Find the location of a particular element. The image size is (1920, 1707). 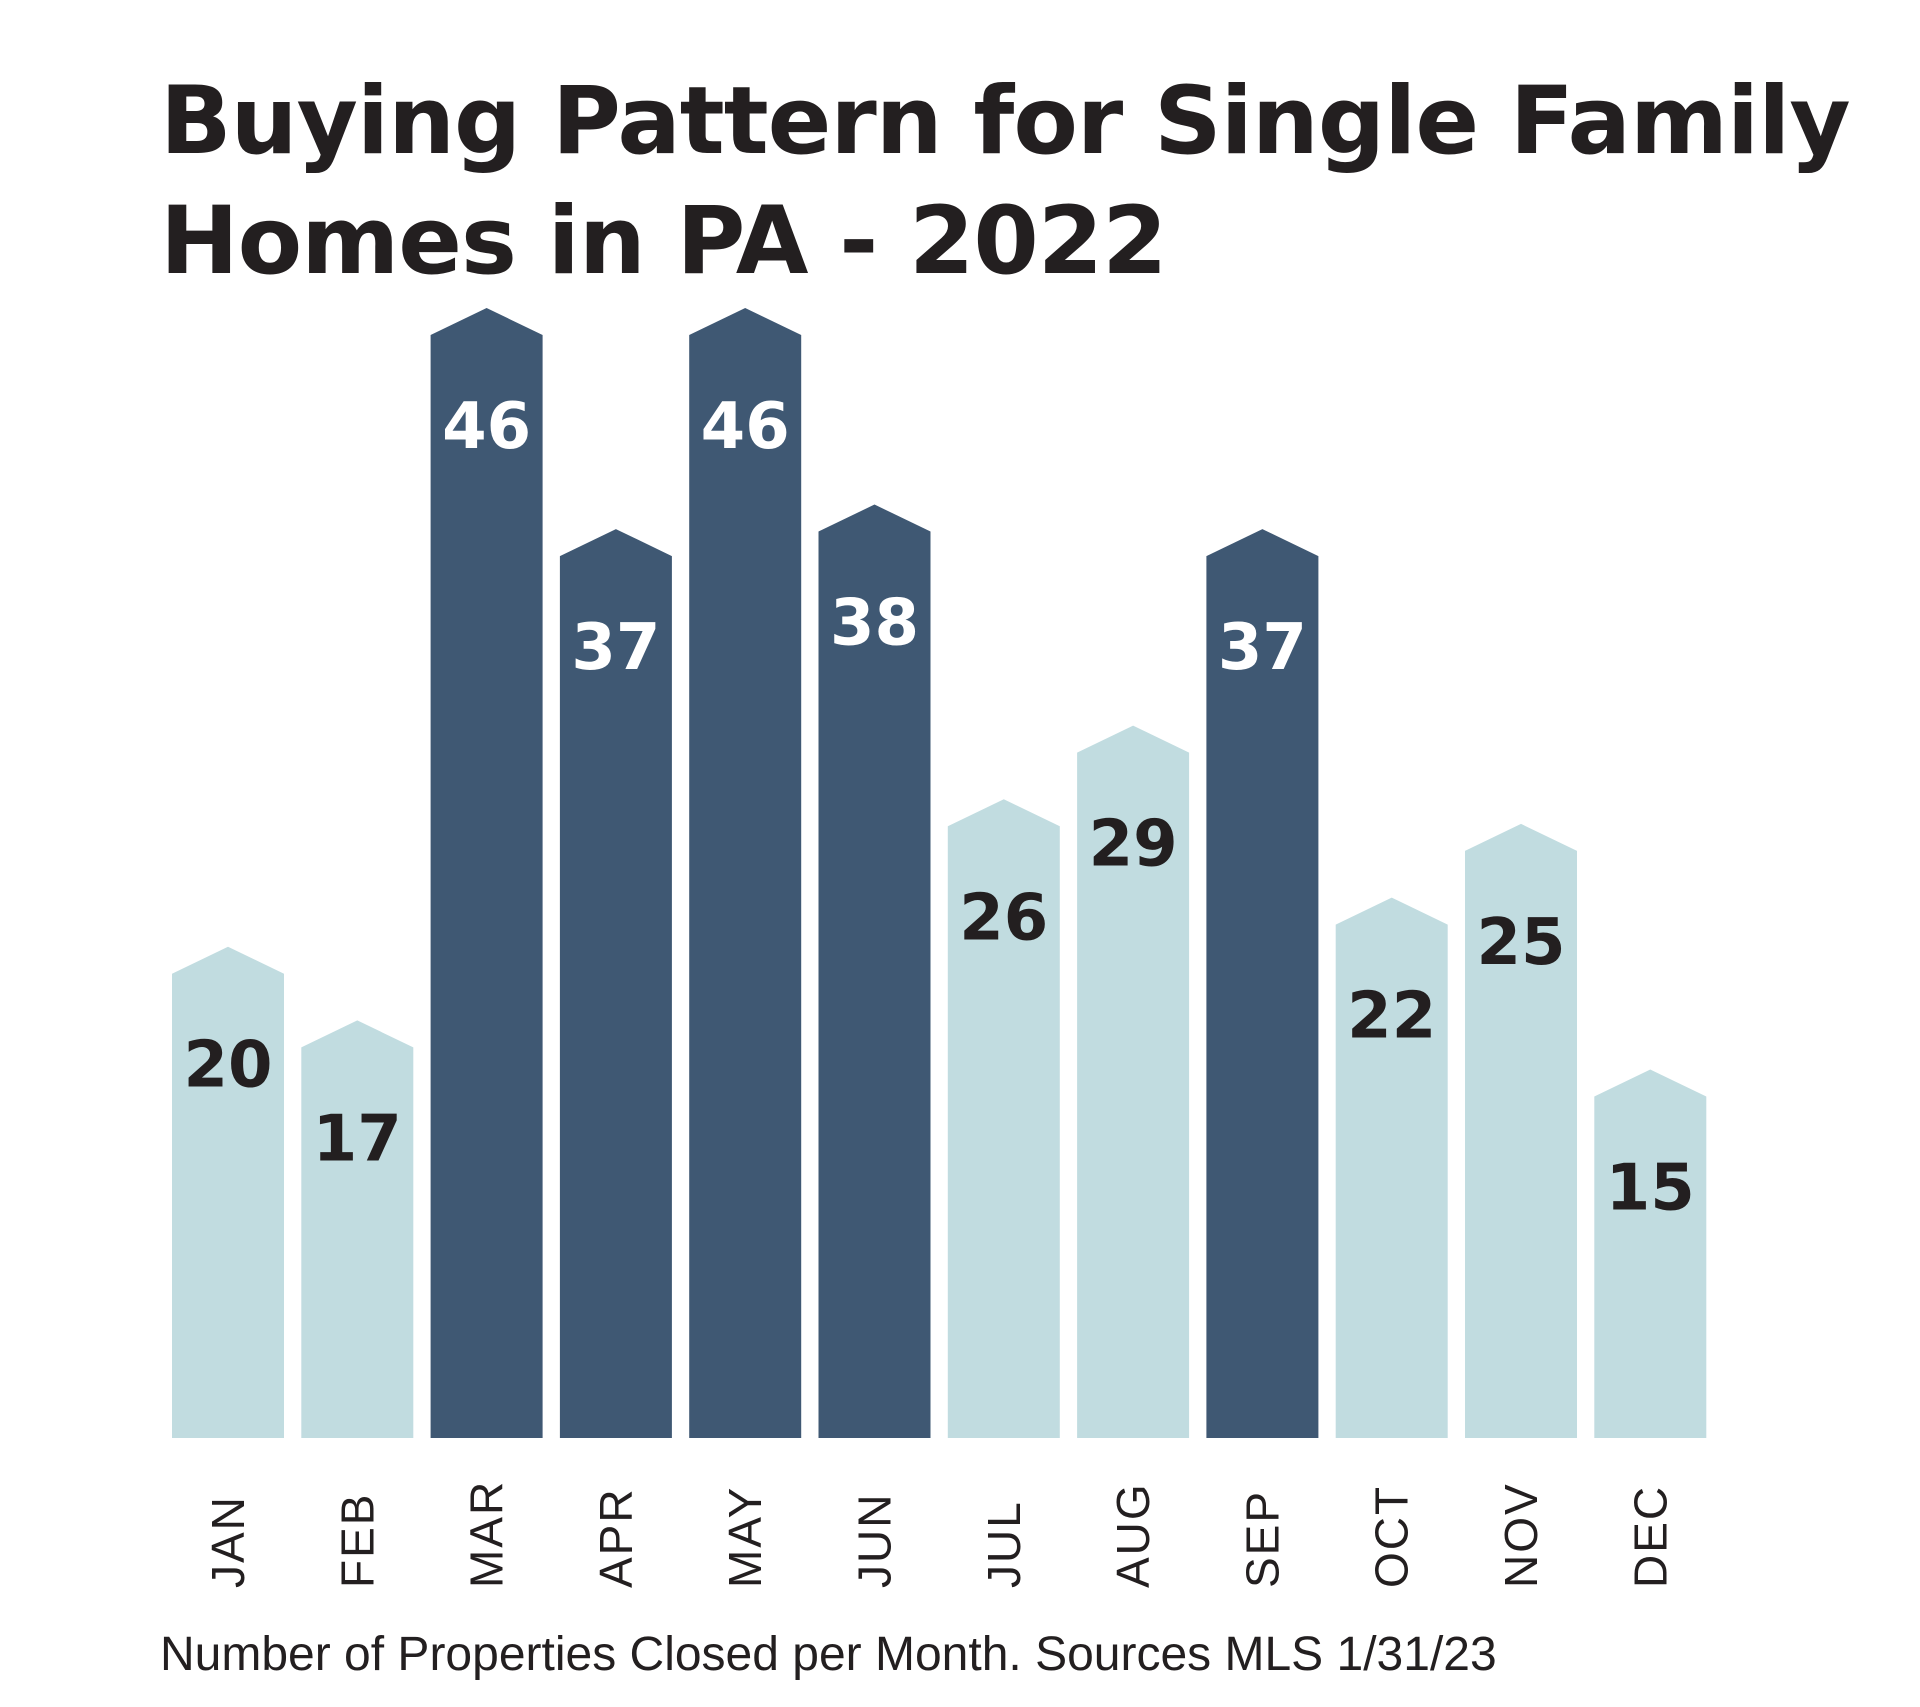

month-label-feb: FEB is located at coordinates (357, 1540).